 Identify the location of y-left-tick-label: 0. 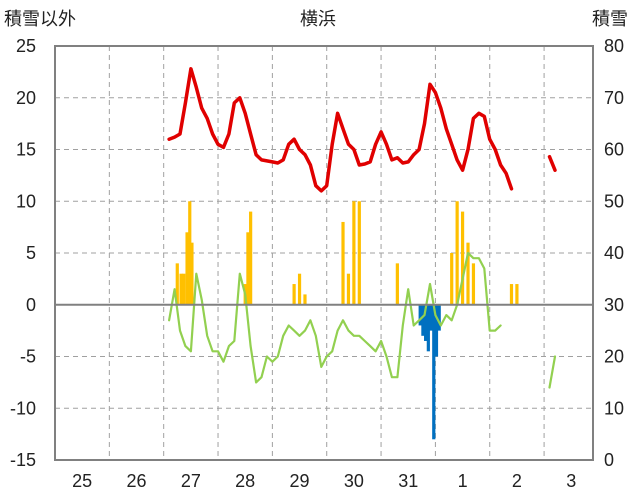
(31, 305).